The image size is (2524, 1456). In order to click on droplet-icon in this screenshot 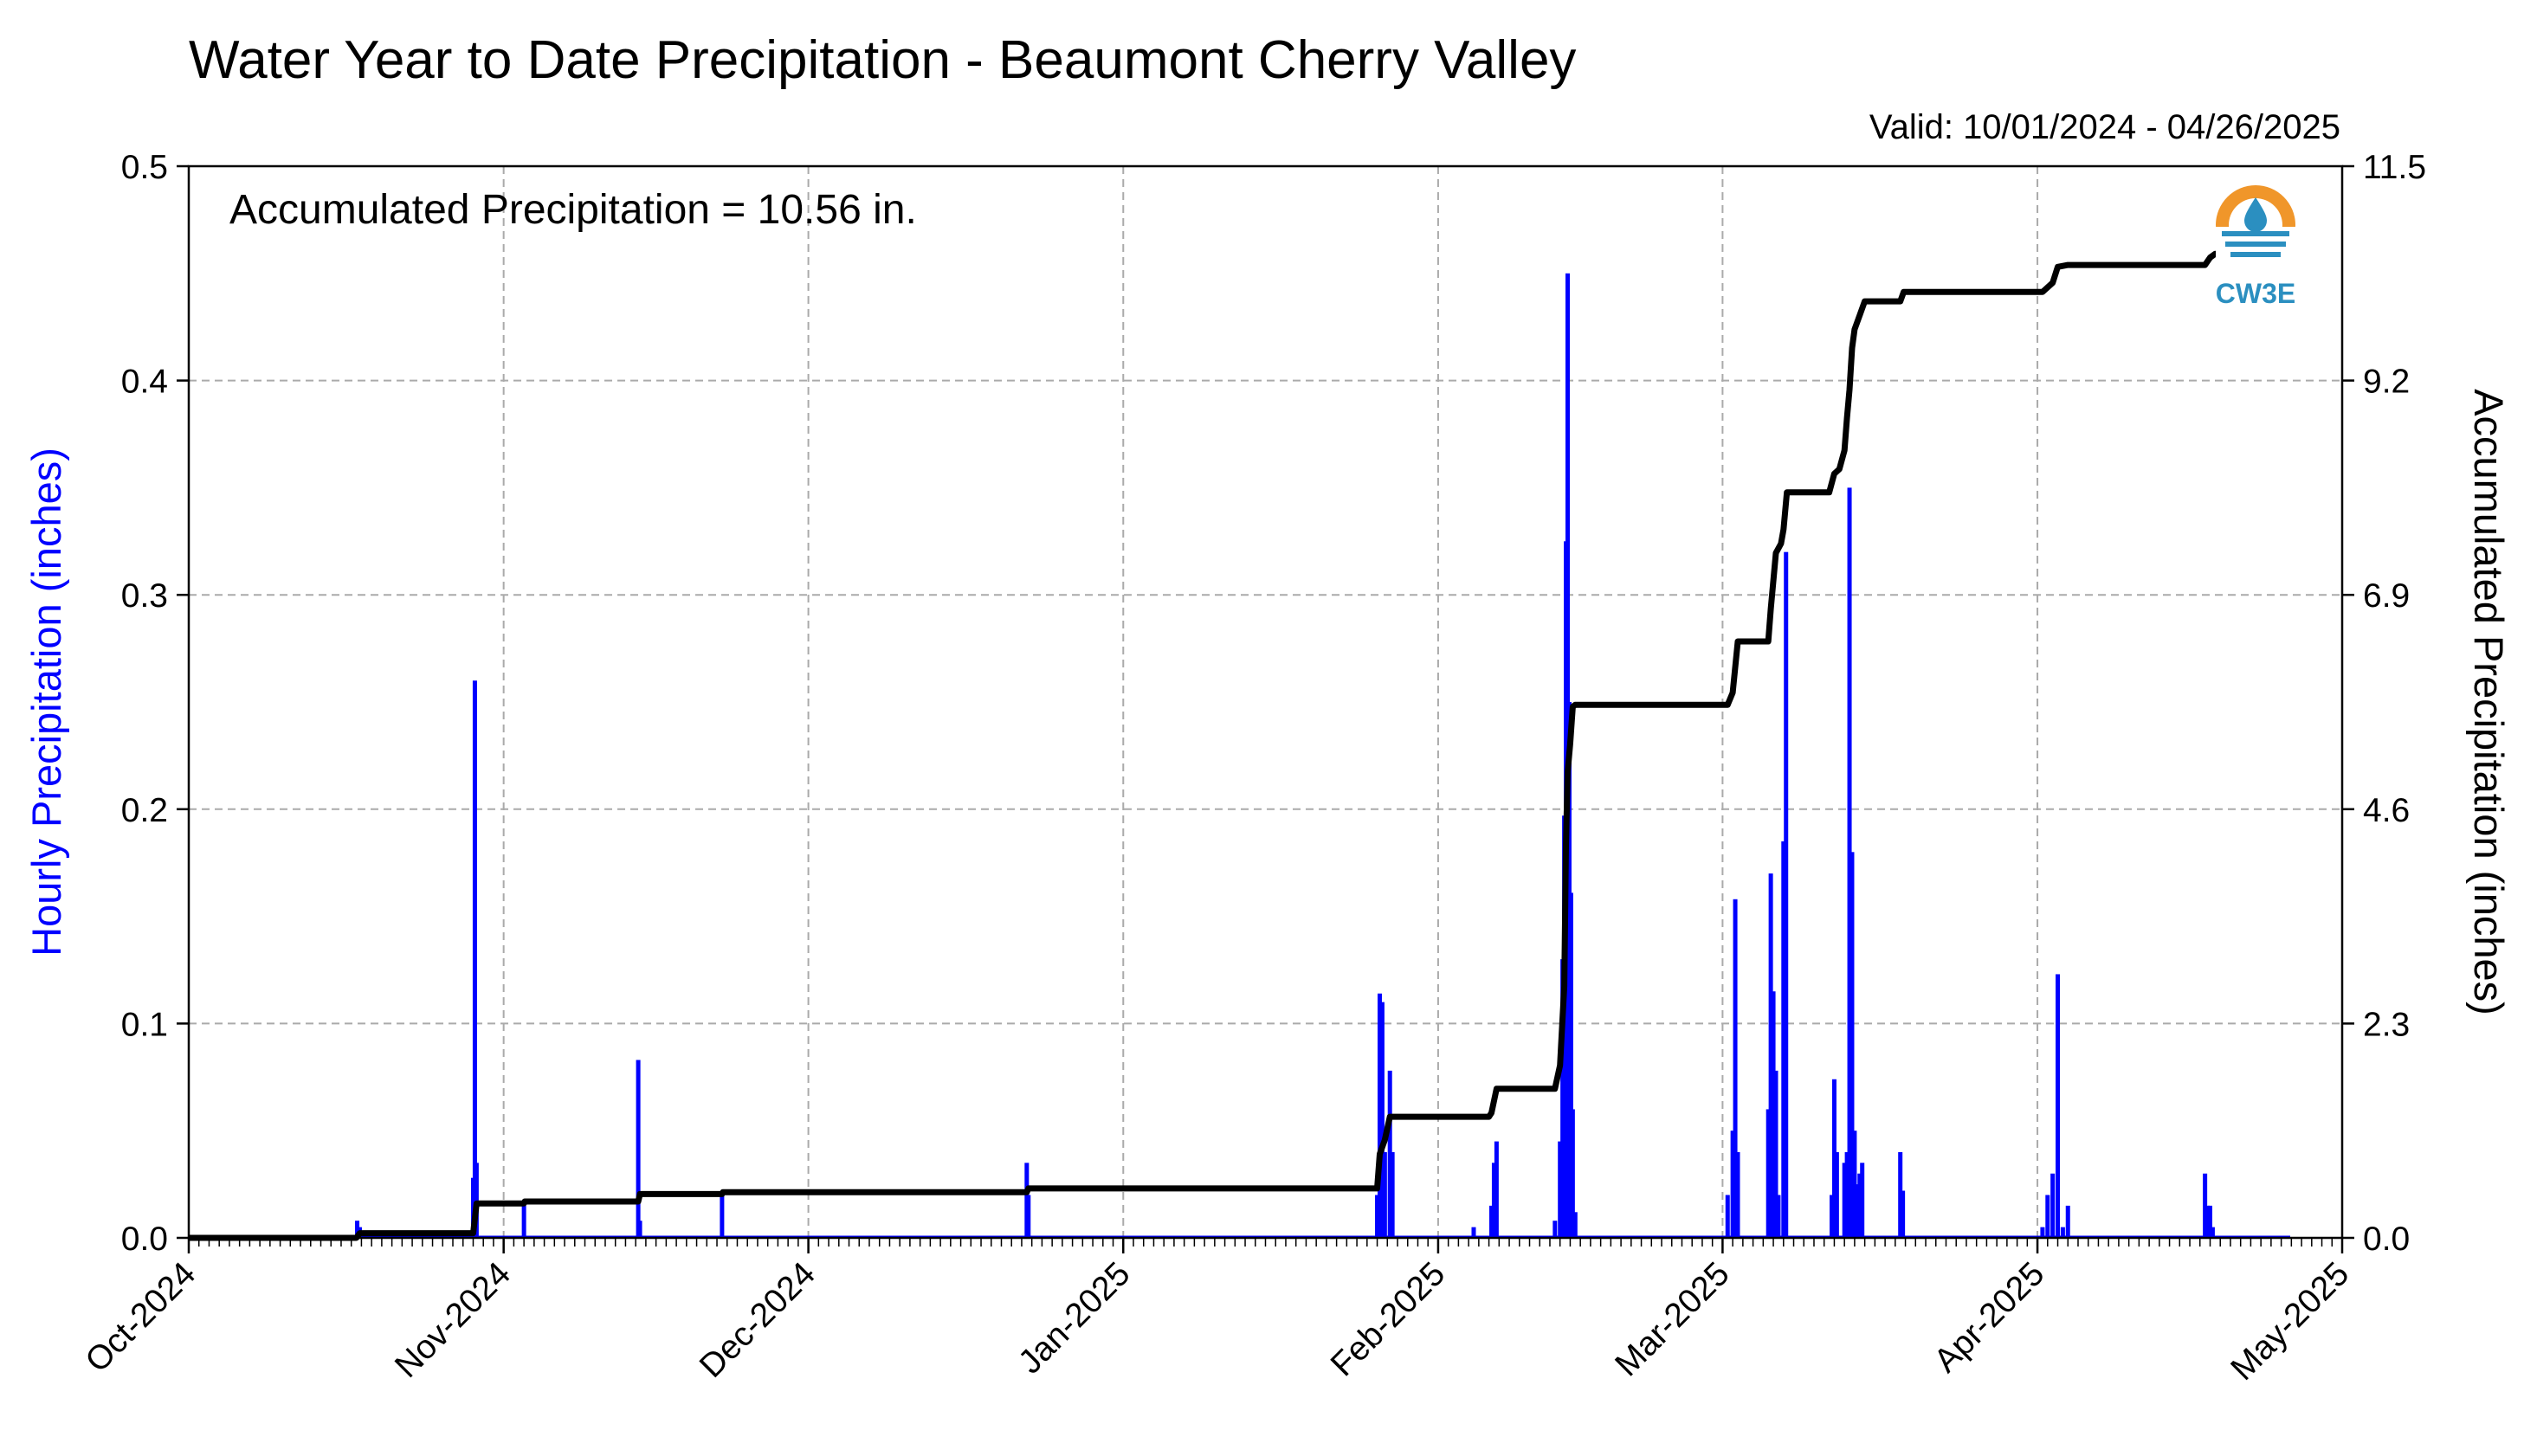, I will do `click(2255, 214)`.